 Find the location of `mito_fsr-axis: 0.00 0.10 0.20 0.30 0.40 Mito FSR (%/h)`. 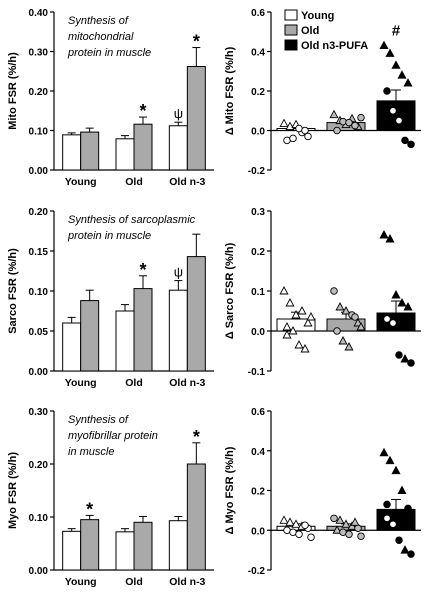

mito_fsr-axis: 0.00 0.10 0.20 0.30 0.40 Mito FSR (%/h) is located at coordinates (31, 92).